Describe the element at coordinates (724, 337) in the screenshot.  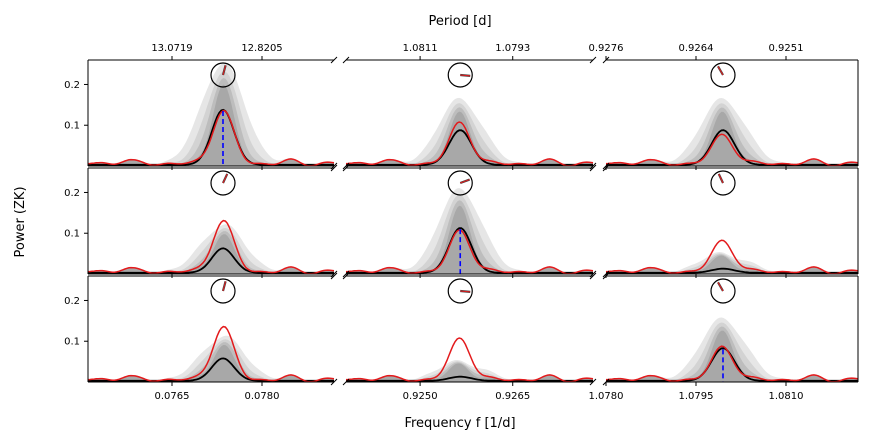
I see `panel-r2-c2: 1.0780 1.0795 1.0810` at that location.